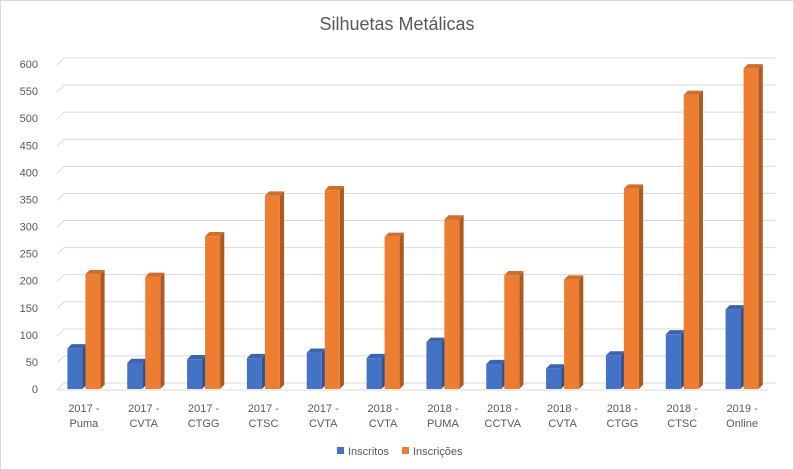 The width and height of the screenshot is (794, 470). What do you see at coordinates (32, 363) in the screenshot?
I see `y-tick-label: 50` at bounding box center [32, 363].